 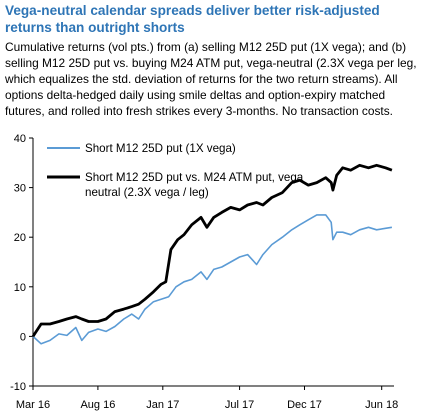 What do you see at coordinates (23, 337) in the screenshot?
I see `y-tick-label: 0` at bounding box center [23, 337].